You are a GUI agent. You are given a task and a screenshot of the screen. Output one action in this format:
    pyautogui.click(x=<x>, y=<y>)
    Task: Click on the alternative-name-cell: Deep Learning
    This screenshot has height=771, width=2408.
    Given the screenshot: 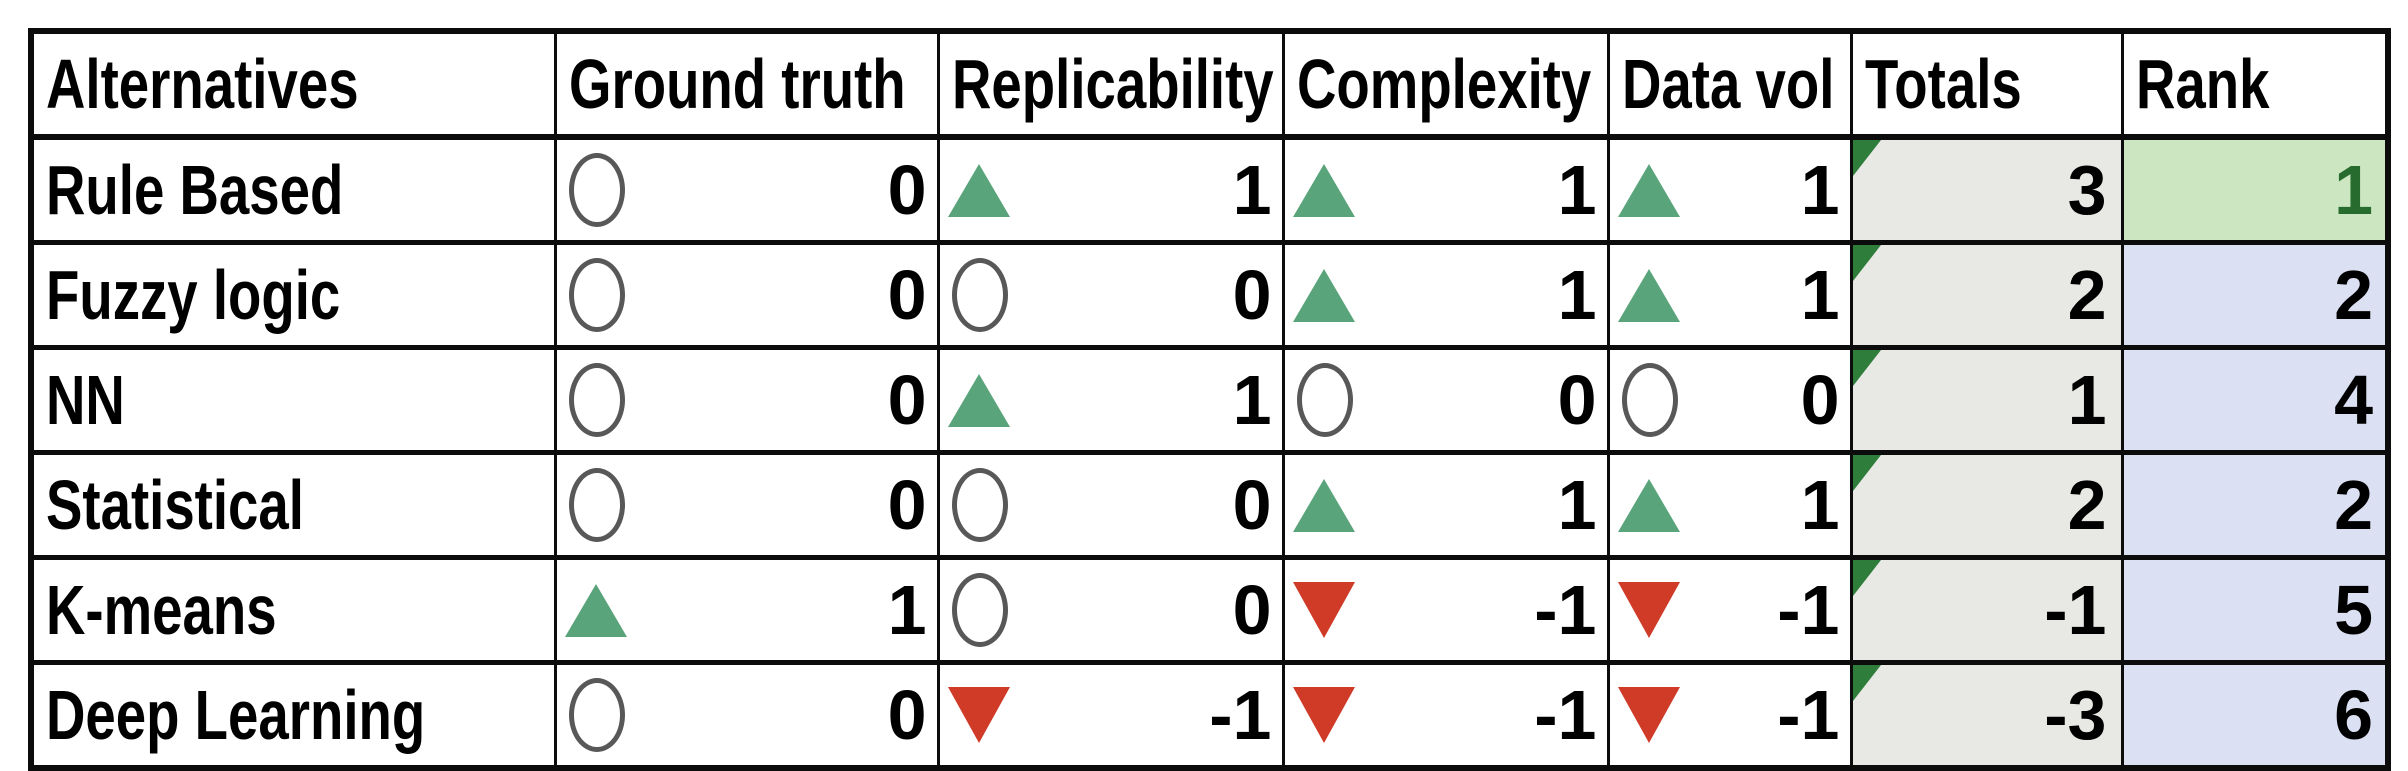 What is the action you would take?
    pyautogui.click(x=293, y=715)
    